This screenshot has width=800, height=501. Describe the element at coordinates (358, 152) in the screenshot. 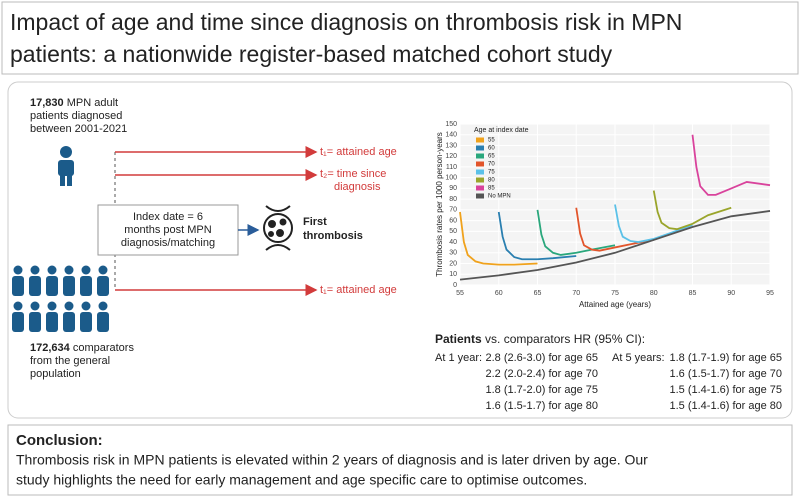

I see `timescale-label: t₁= attained age` at that location.